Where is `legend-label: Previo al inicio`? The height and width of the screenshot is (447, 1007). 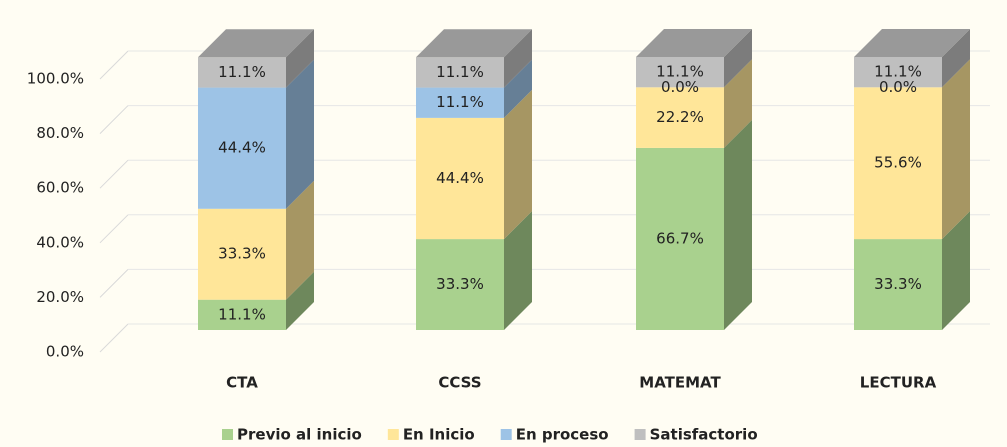 legend-label: Previo al inicio is located at coordinates (299, 435).